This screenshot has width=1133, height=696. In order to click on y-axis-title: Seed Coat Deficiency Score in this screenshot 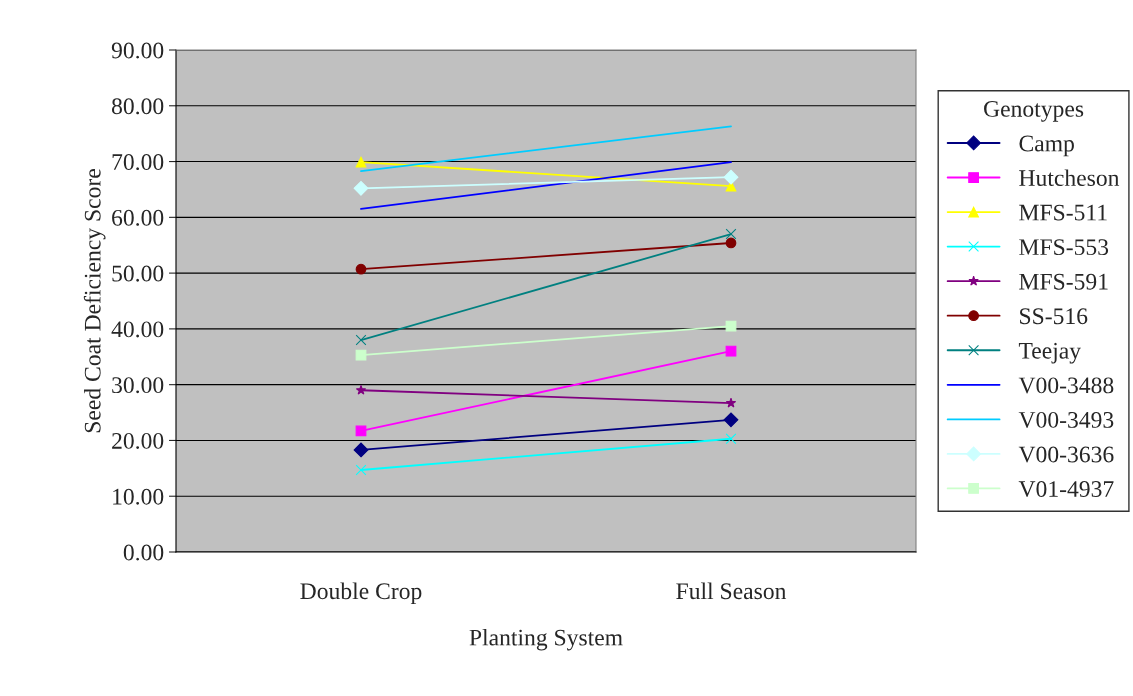, I will do `click(94, 301)`.